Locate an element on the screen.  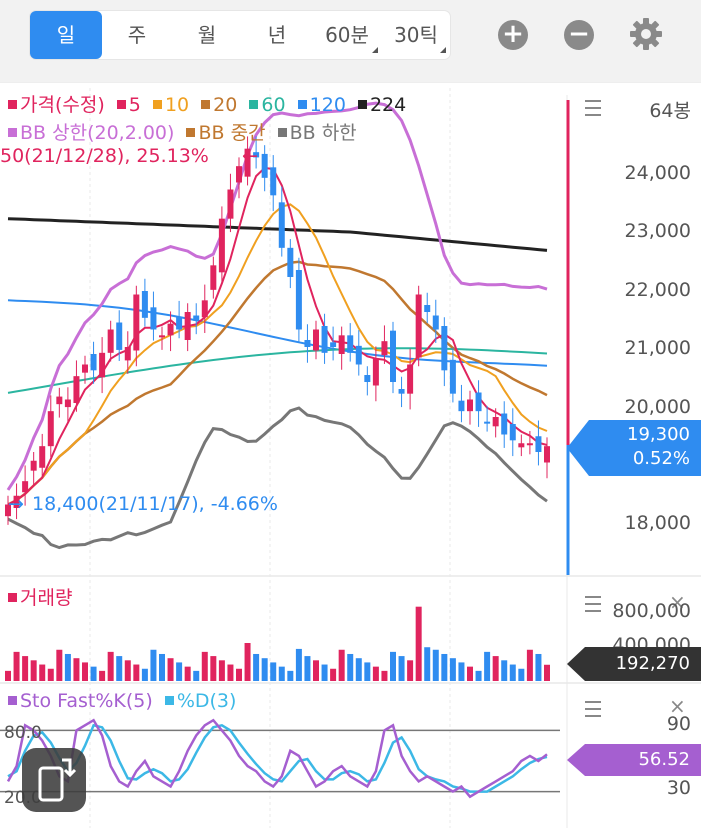
tab-60min-label: 60분 is located at coordinates (347, 35).